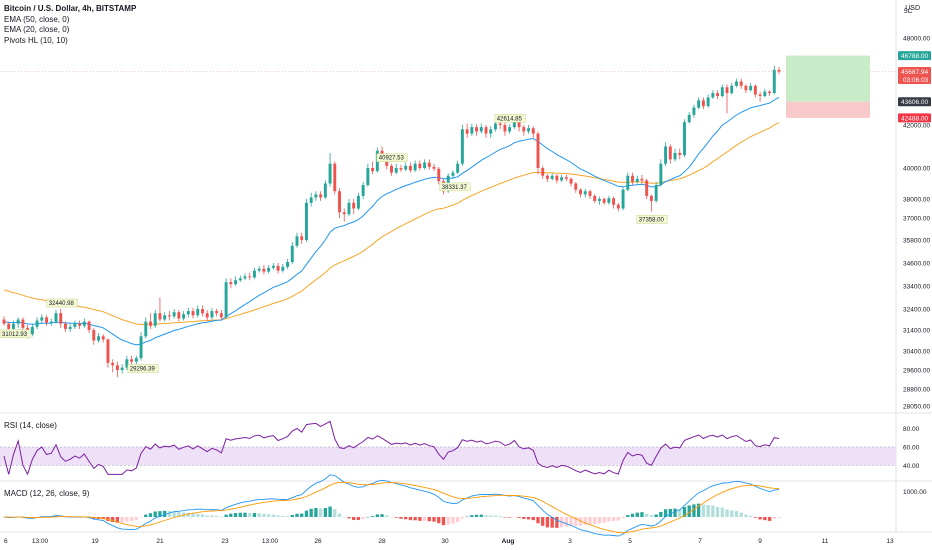 Image resolution: width=932 pixels, height=550 pixels. Describe the element at coordinates (914, 118) in the screenshot. I see `price-tag-stop: 42488.00` at that location.